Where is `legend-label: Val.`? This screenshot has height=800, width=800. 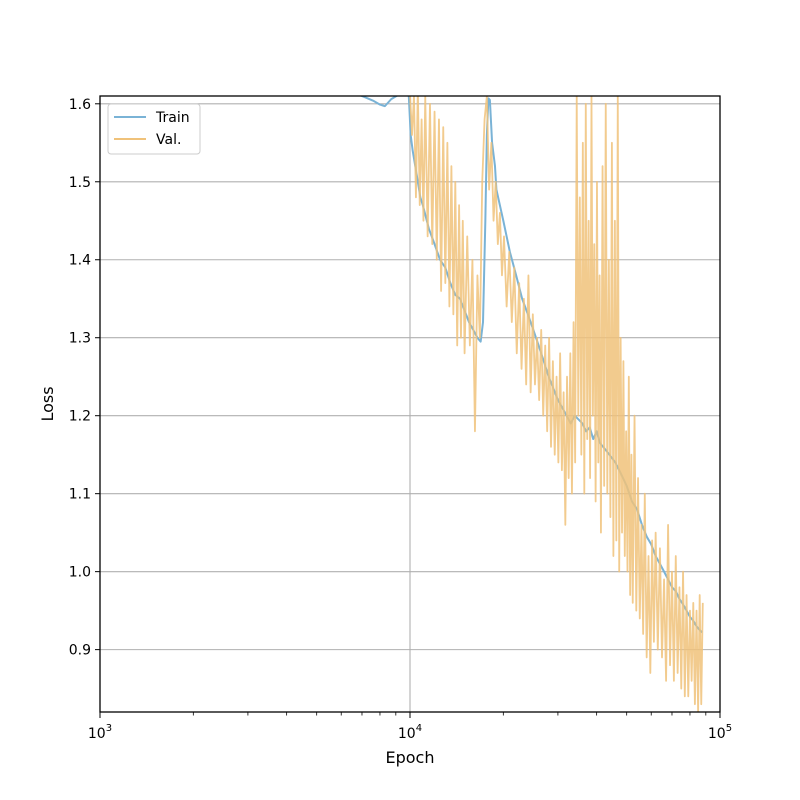
legend-label: Val. is located at coordinates (168, 140).